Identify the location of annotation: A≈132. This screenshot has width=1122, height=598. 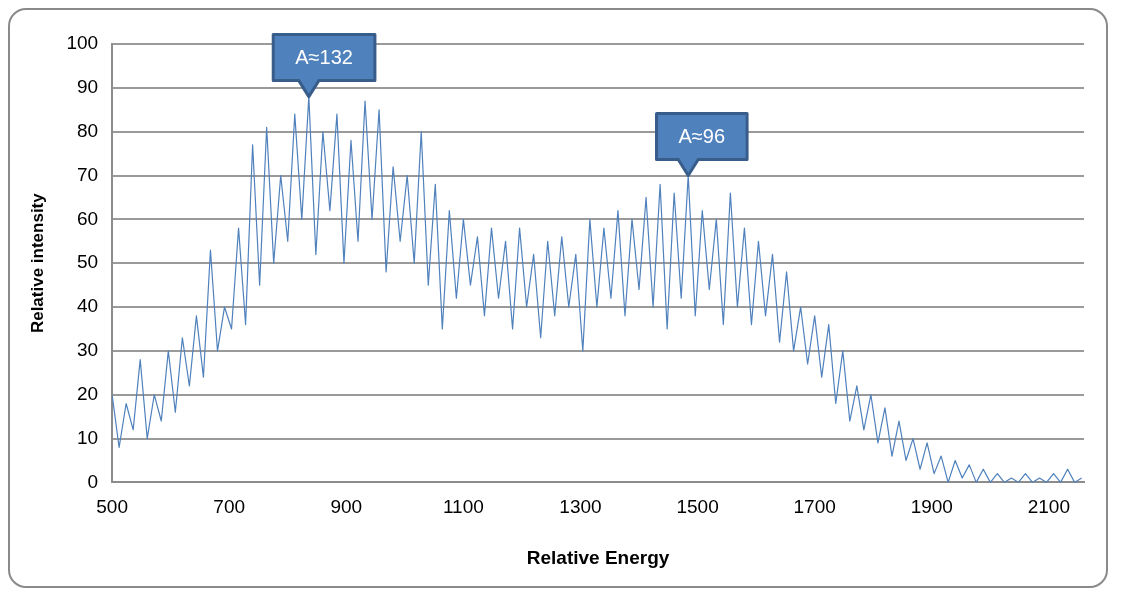
(324, 57).